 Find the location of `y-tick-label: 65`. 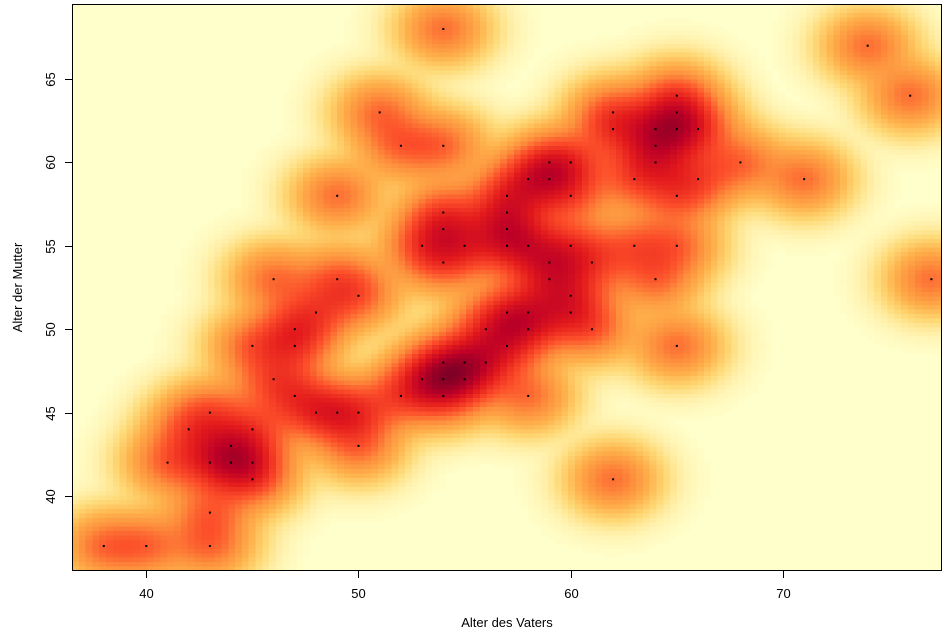

y-tick-label: 65 is located at coordinates (50, 79).